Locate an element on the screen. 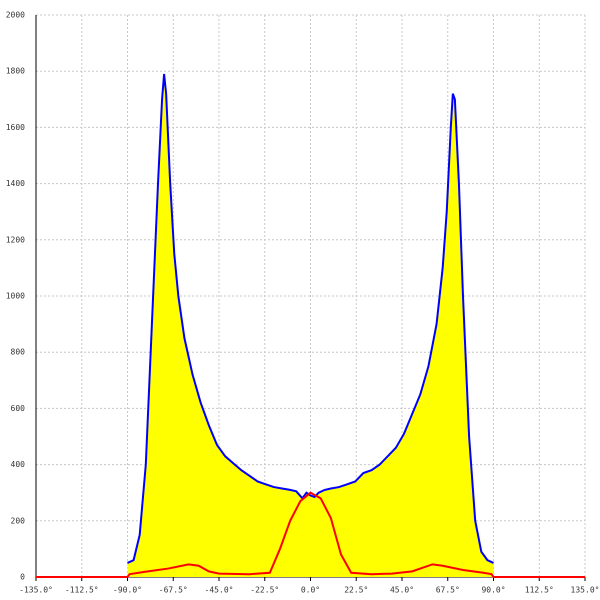 Image resolution: width=600 pixels, height=600 pixels. y-tick-label: 2000 is located at coordinates (15, 15).